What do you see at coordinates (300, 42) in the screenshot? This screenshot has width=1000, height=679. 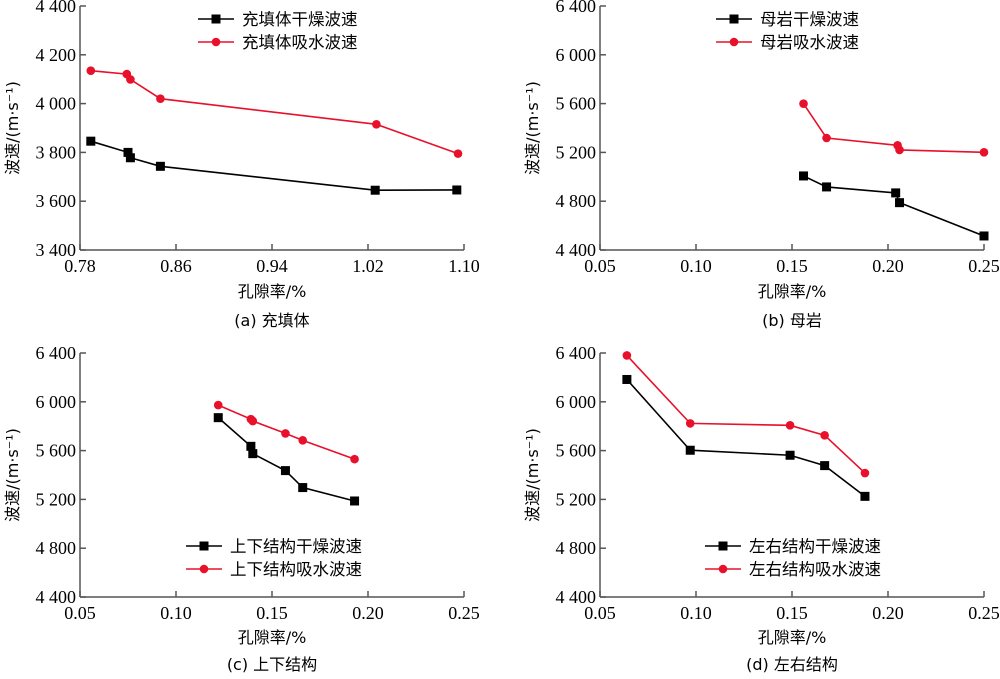 I see `legend-label: 充填体吸水波速` at bounding box center [300, 42].